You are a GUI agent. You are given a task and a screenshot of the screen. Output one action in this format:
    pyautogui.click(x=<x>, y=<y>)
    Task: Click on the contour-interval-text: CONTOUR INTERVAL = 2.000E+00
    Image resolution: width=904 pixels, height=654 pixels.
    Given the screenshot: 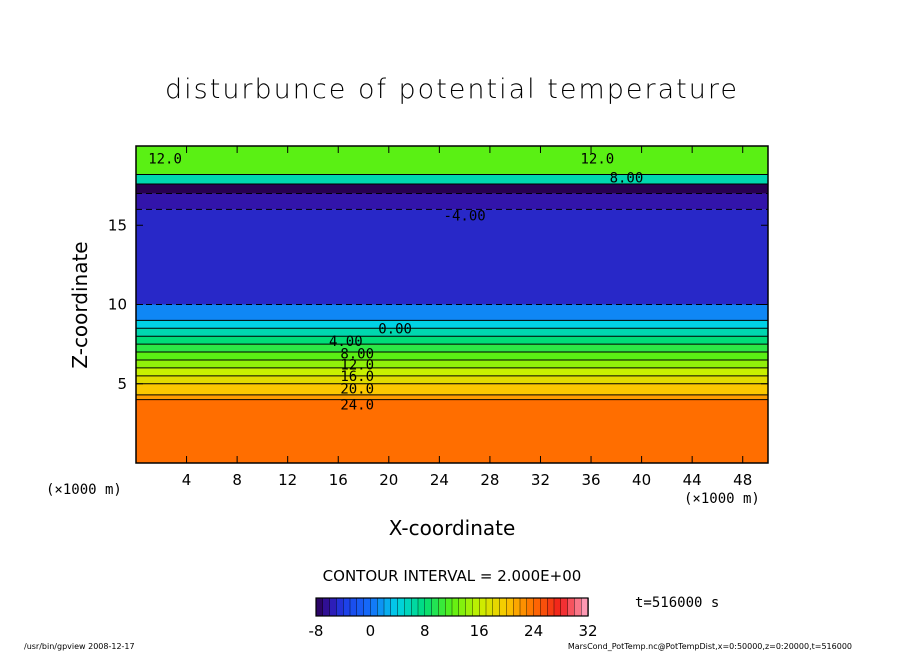 What is the action you would take?
    pyautogui.click(x=452, y=576)
    